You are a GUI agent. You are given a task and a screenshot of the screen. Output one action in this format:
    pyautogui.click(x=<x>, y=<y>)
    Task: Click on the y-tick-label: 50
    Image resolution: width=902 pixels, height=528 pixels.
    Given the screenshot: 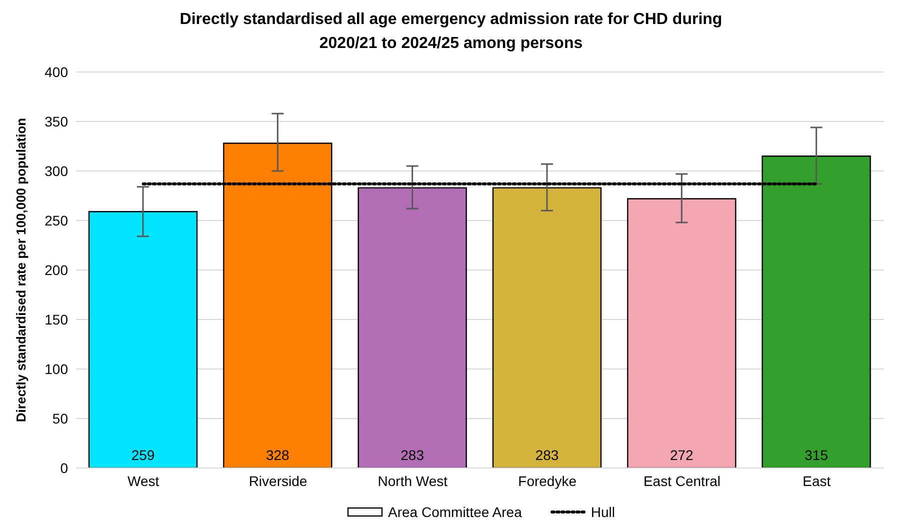 What is the action you would take?
    pyautogui.click(x=60, y=418)
    